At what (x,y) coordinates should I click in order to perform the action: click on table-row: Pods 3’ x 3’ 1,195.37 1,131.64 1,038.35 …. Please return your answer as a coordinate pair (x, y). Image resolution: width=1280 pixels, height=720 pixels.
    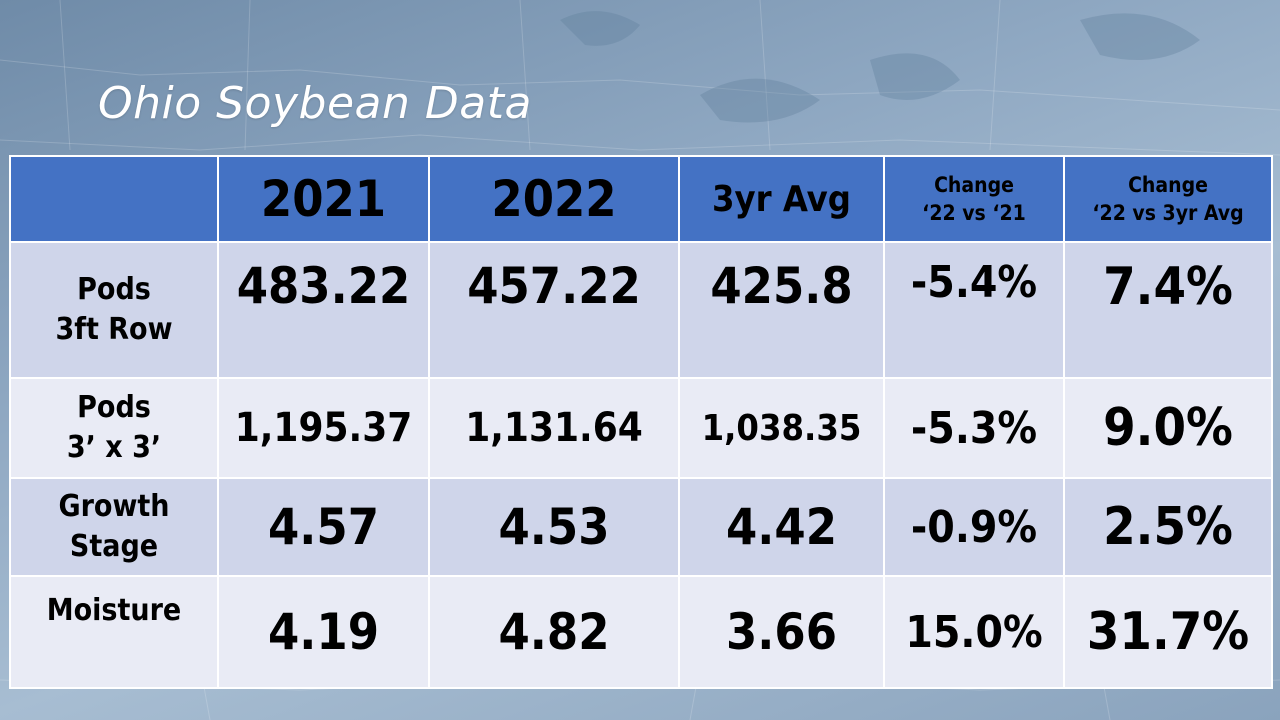
    Looking at the image, I should click on (641, 428).